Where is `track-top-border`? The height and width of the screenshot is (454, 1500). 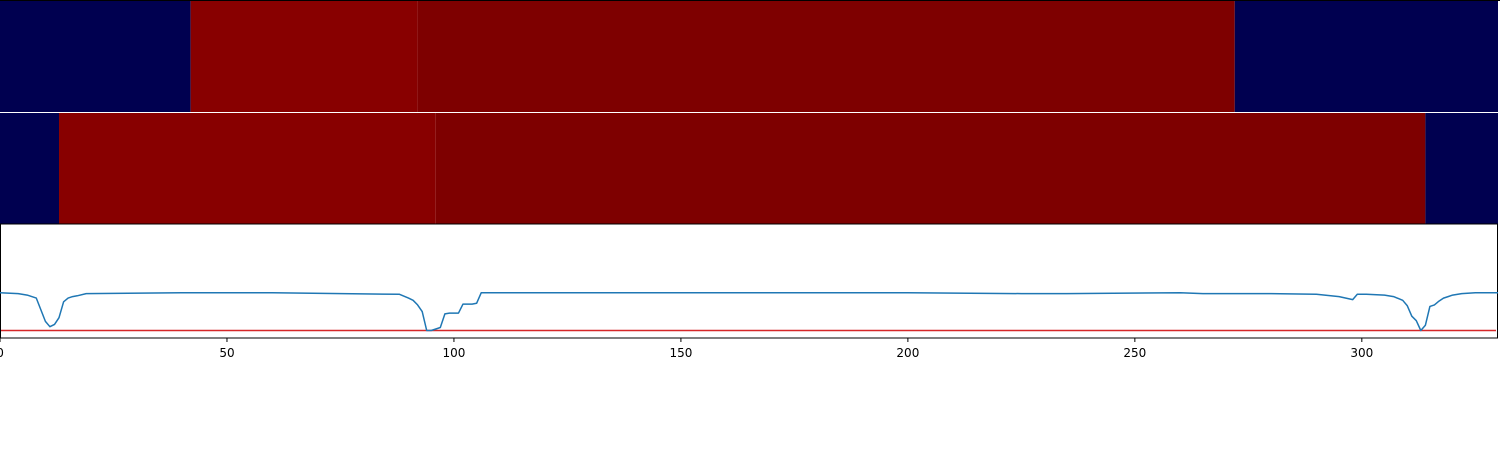
track-top-border is located at coordinates (750, 0).